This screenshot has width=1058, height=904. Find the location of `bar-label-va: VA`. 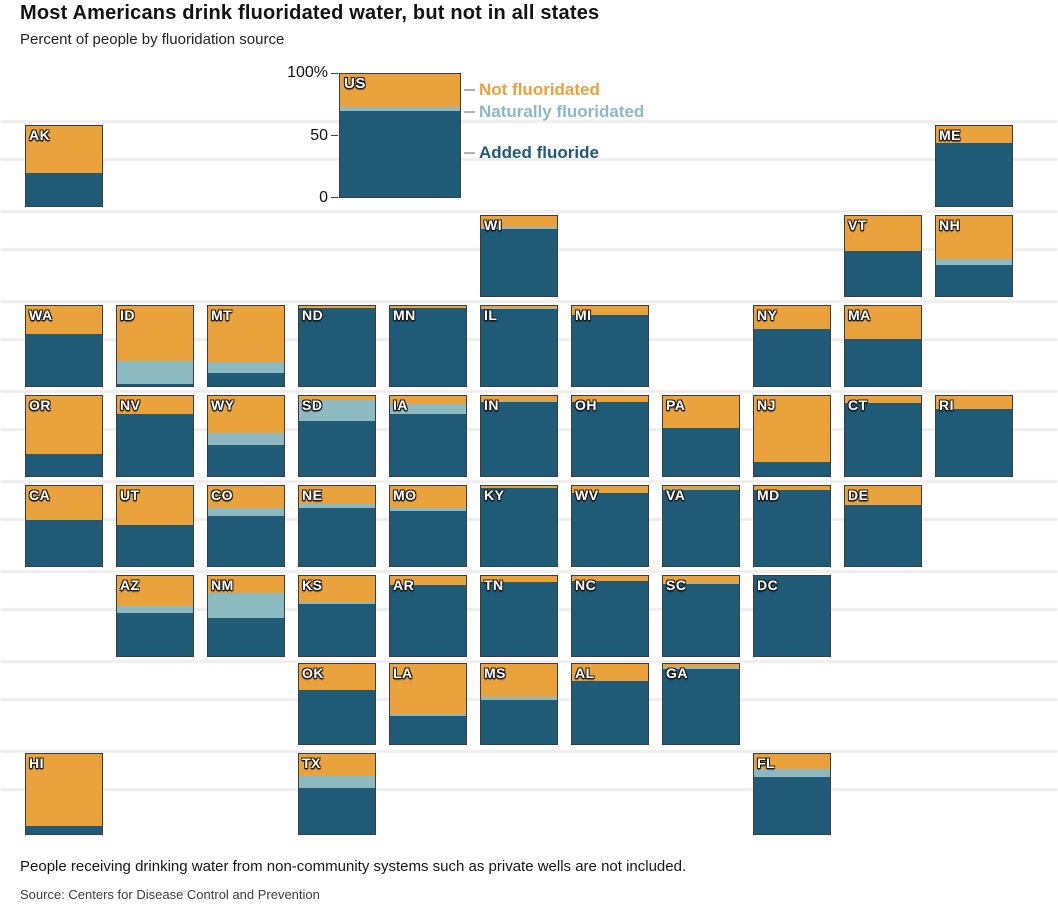

bar-label-va: VA is located at coordinates (676, 495).